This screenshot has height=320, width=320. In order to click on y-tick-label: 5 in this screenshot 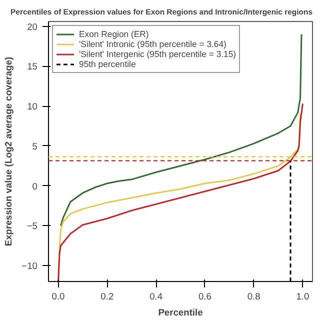, I will do `click(35, 146)`.